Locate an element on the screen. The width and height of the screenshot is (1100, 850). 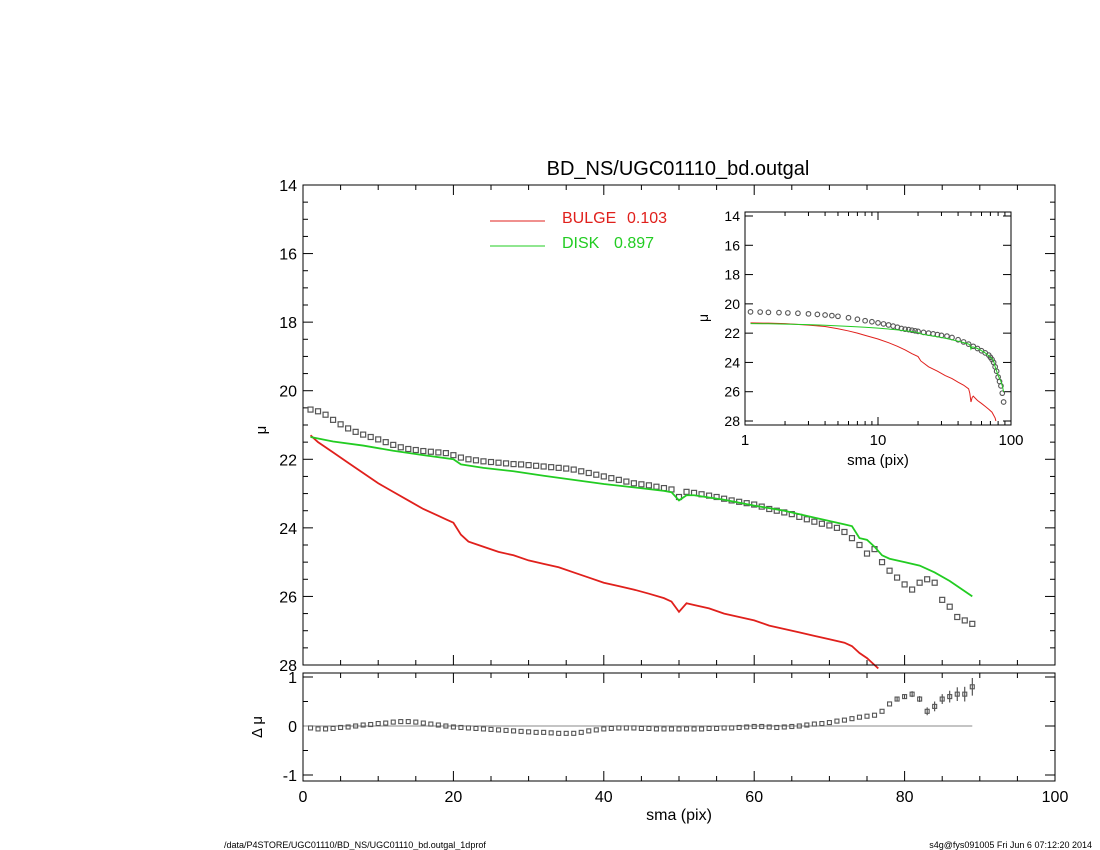
main-y-tick-label: 24 is located at coordinates (288, 529).